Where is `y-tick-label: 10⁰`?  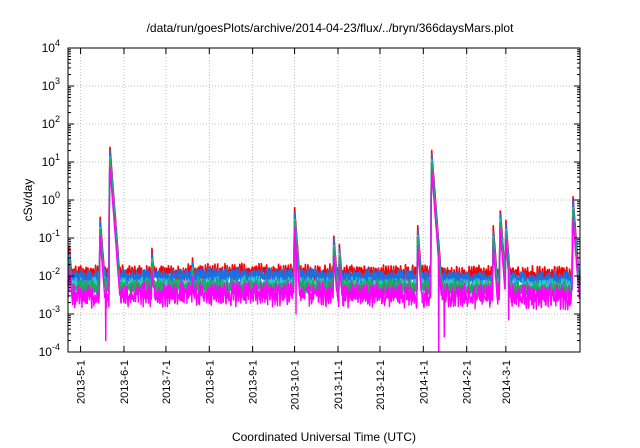 y-tick-label: 10⁰ is located at coordinates (51, 198).